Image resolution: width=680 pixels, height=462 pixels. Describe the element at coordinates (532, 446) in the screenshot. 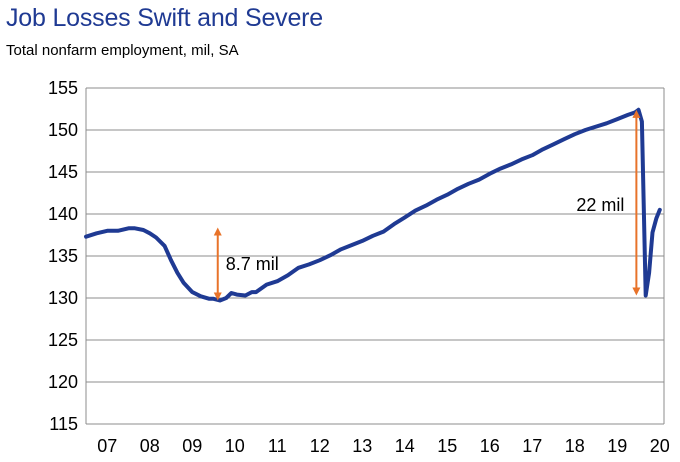

I see `x-tick-label-17: 17` at that location.